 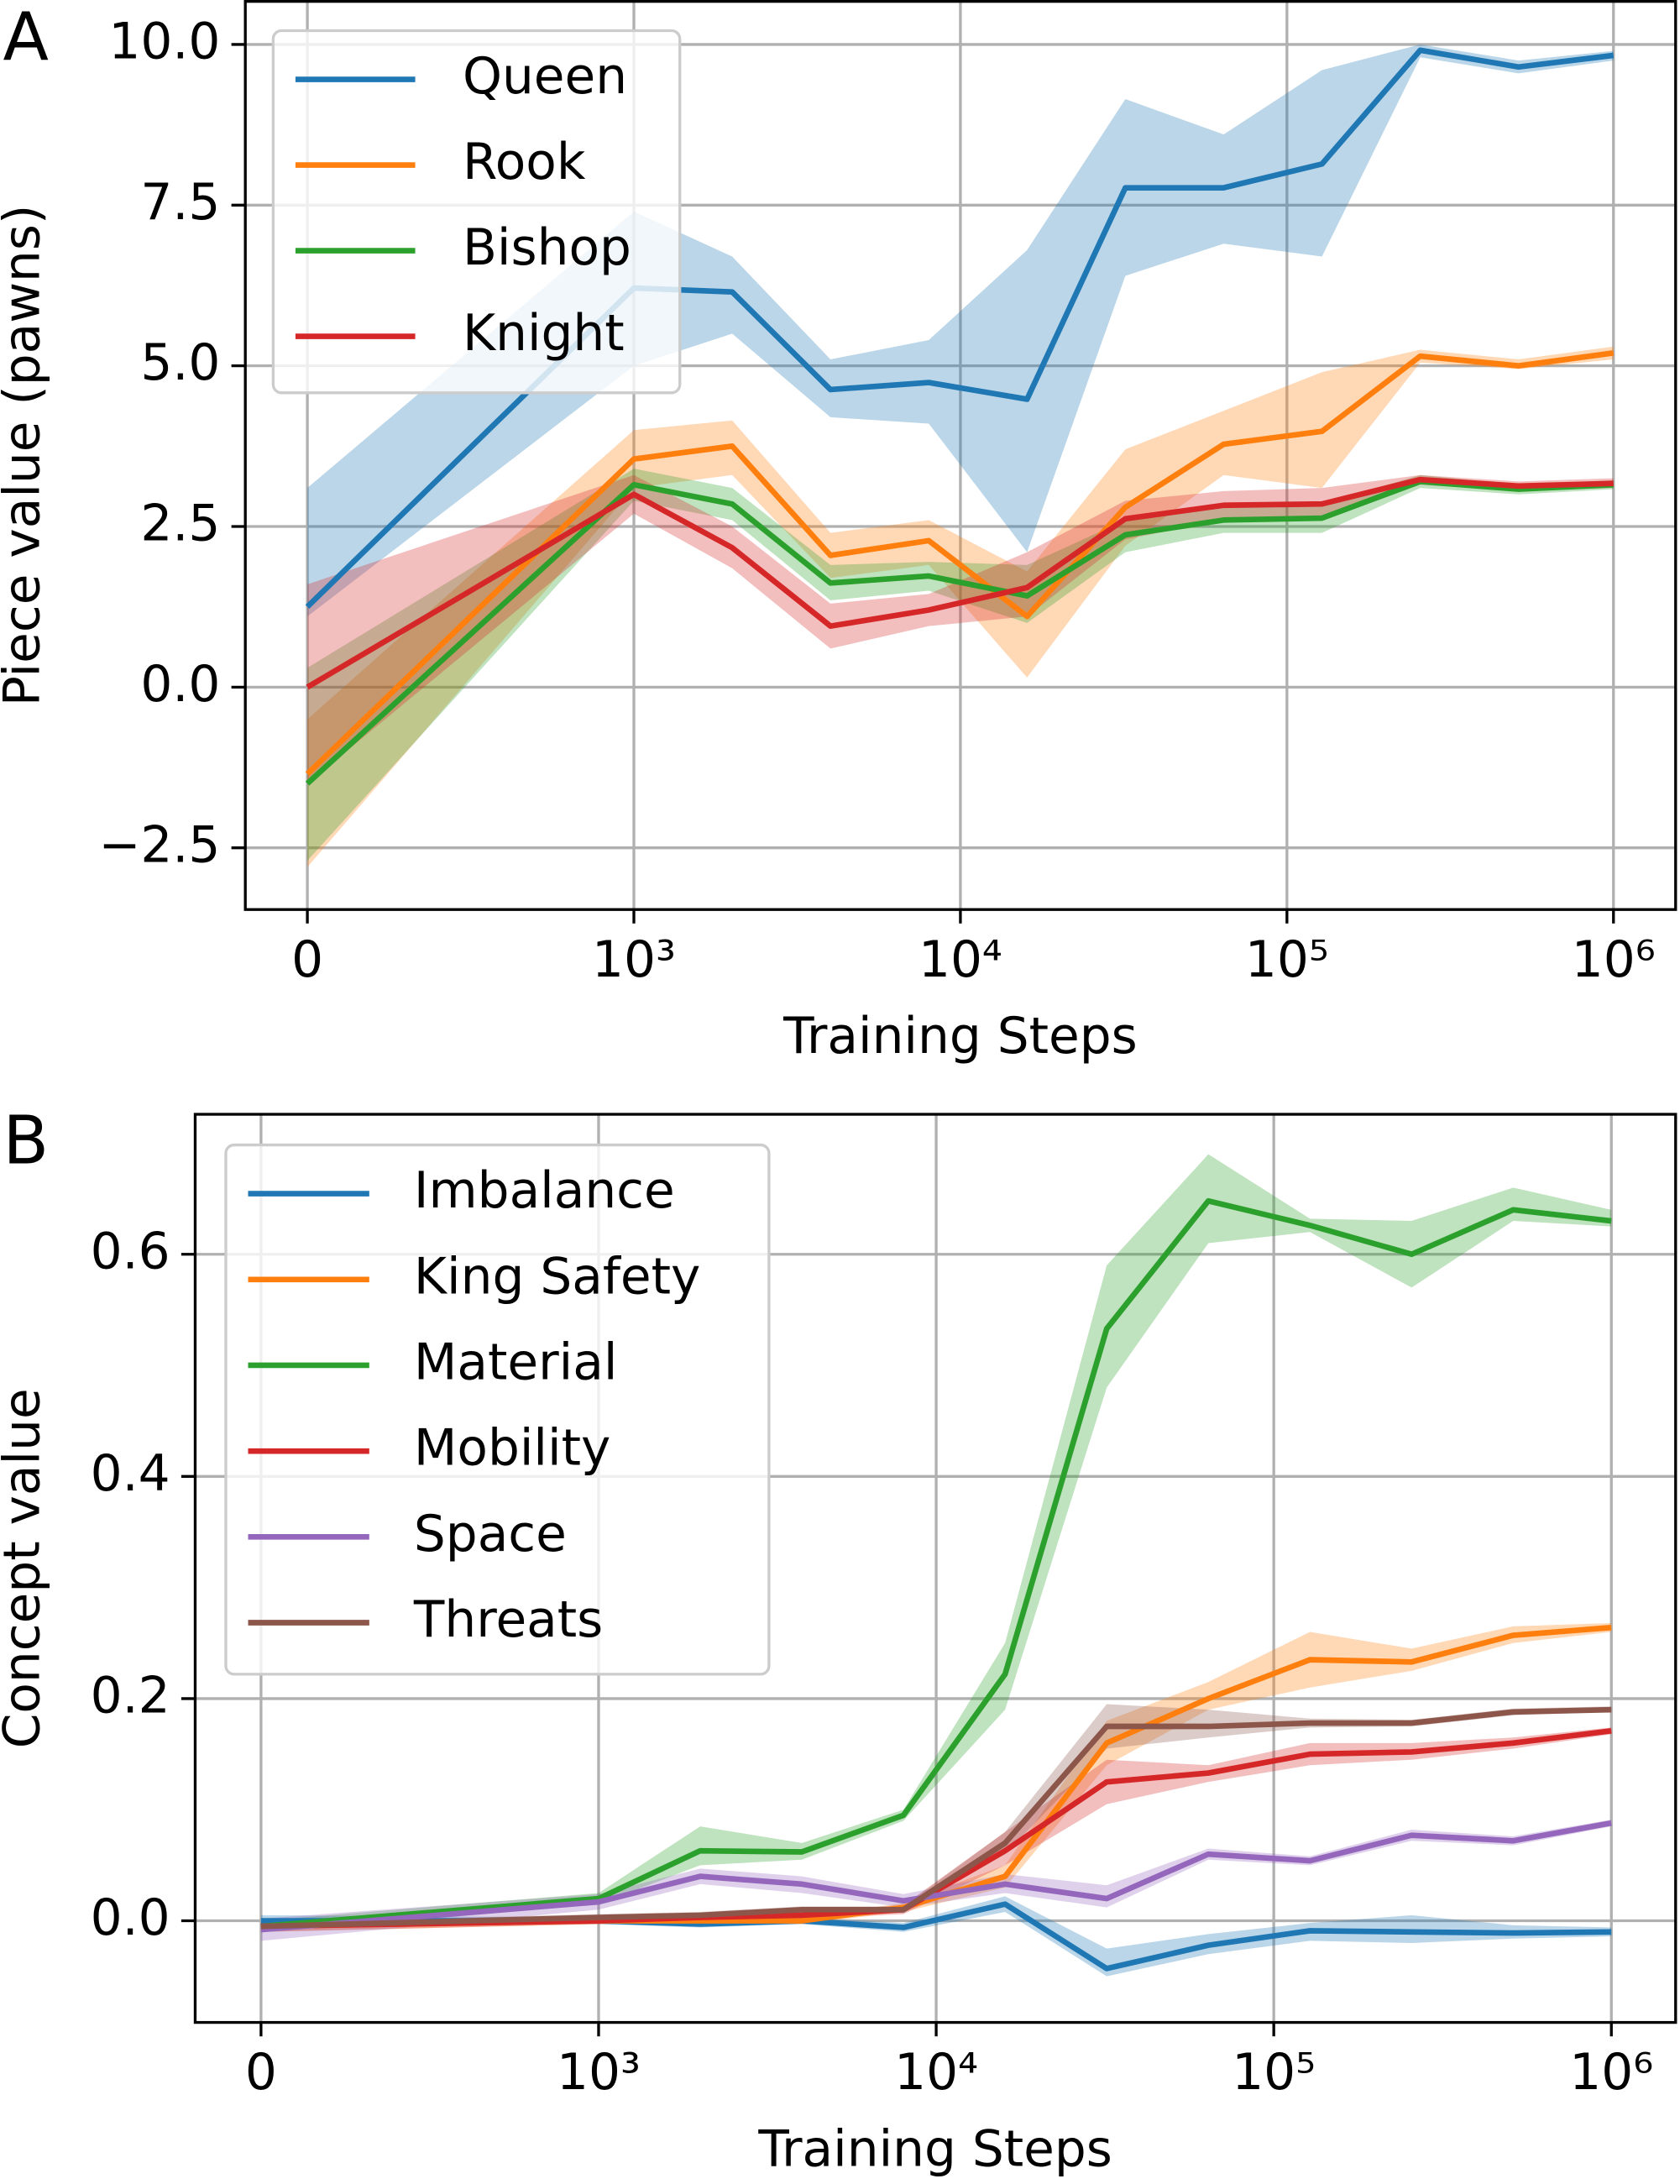 What do you see at coordinates (512, 1449) in the screenshot?
I see `legend-label: Mobility` at bounding box center [512, 1449].